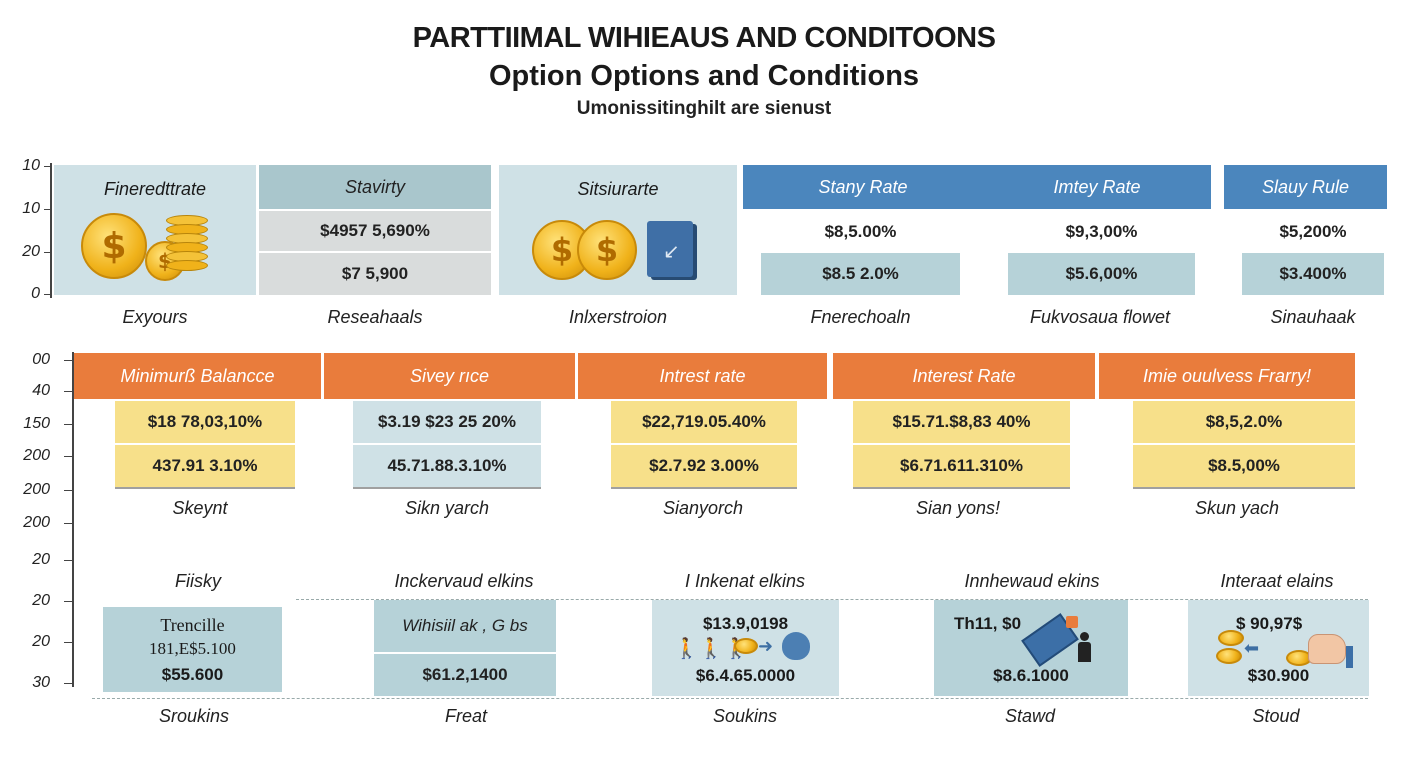  I want to click on row2-value1-1: $18 78,03,10%, so click(205, 422).